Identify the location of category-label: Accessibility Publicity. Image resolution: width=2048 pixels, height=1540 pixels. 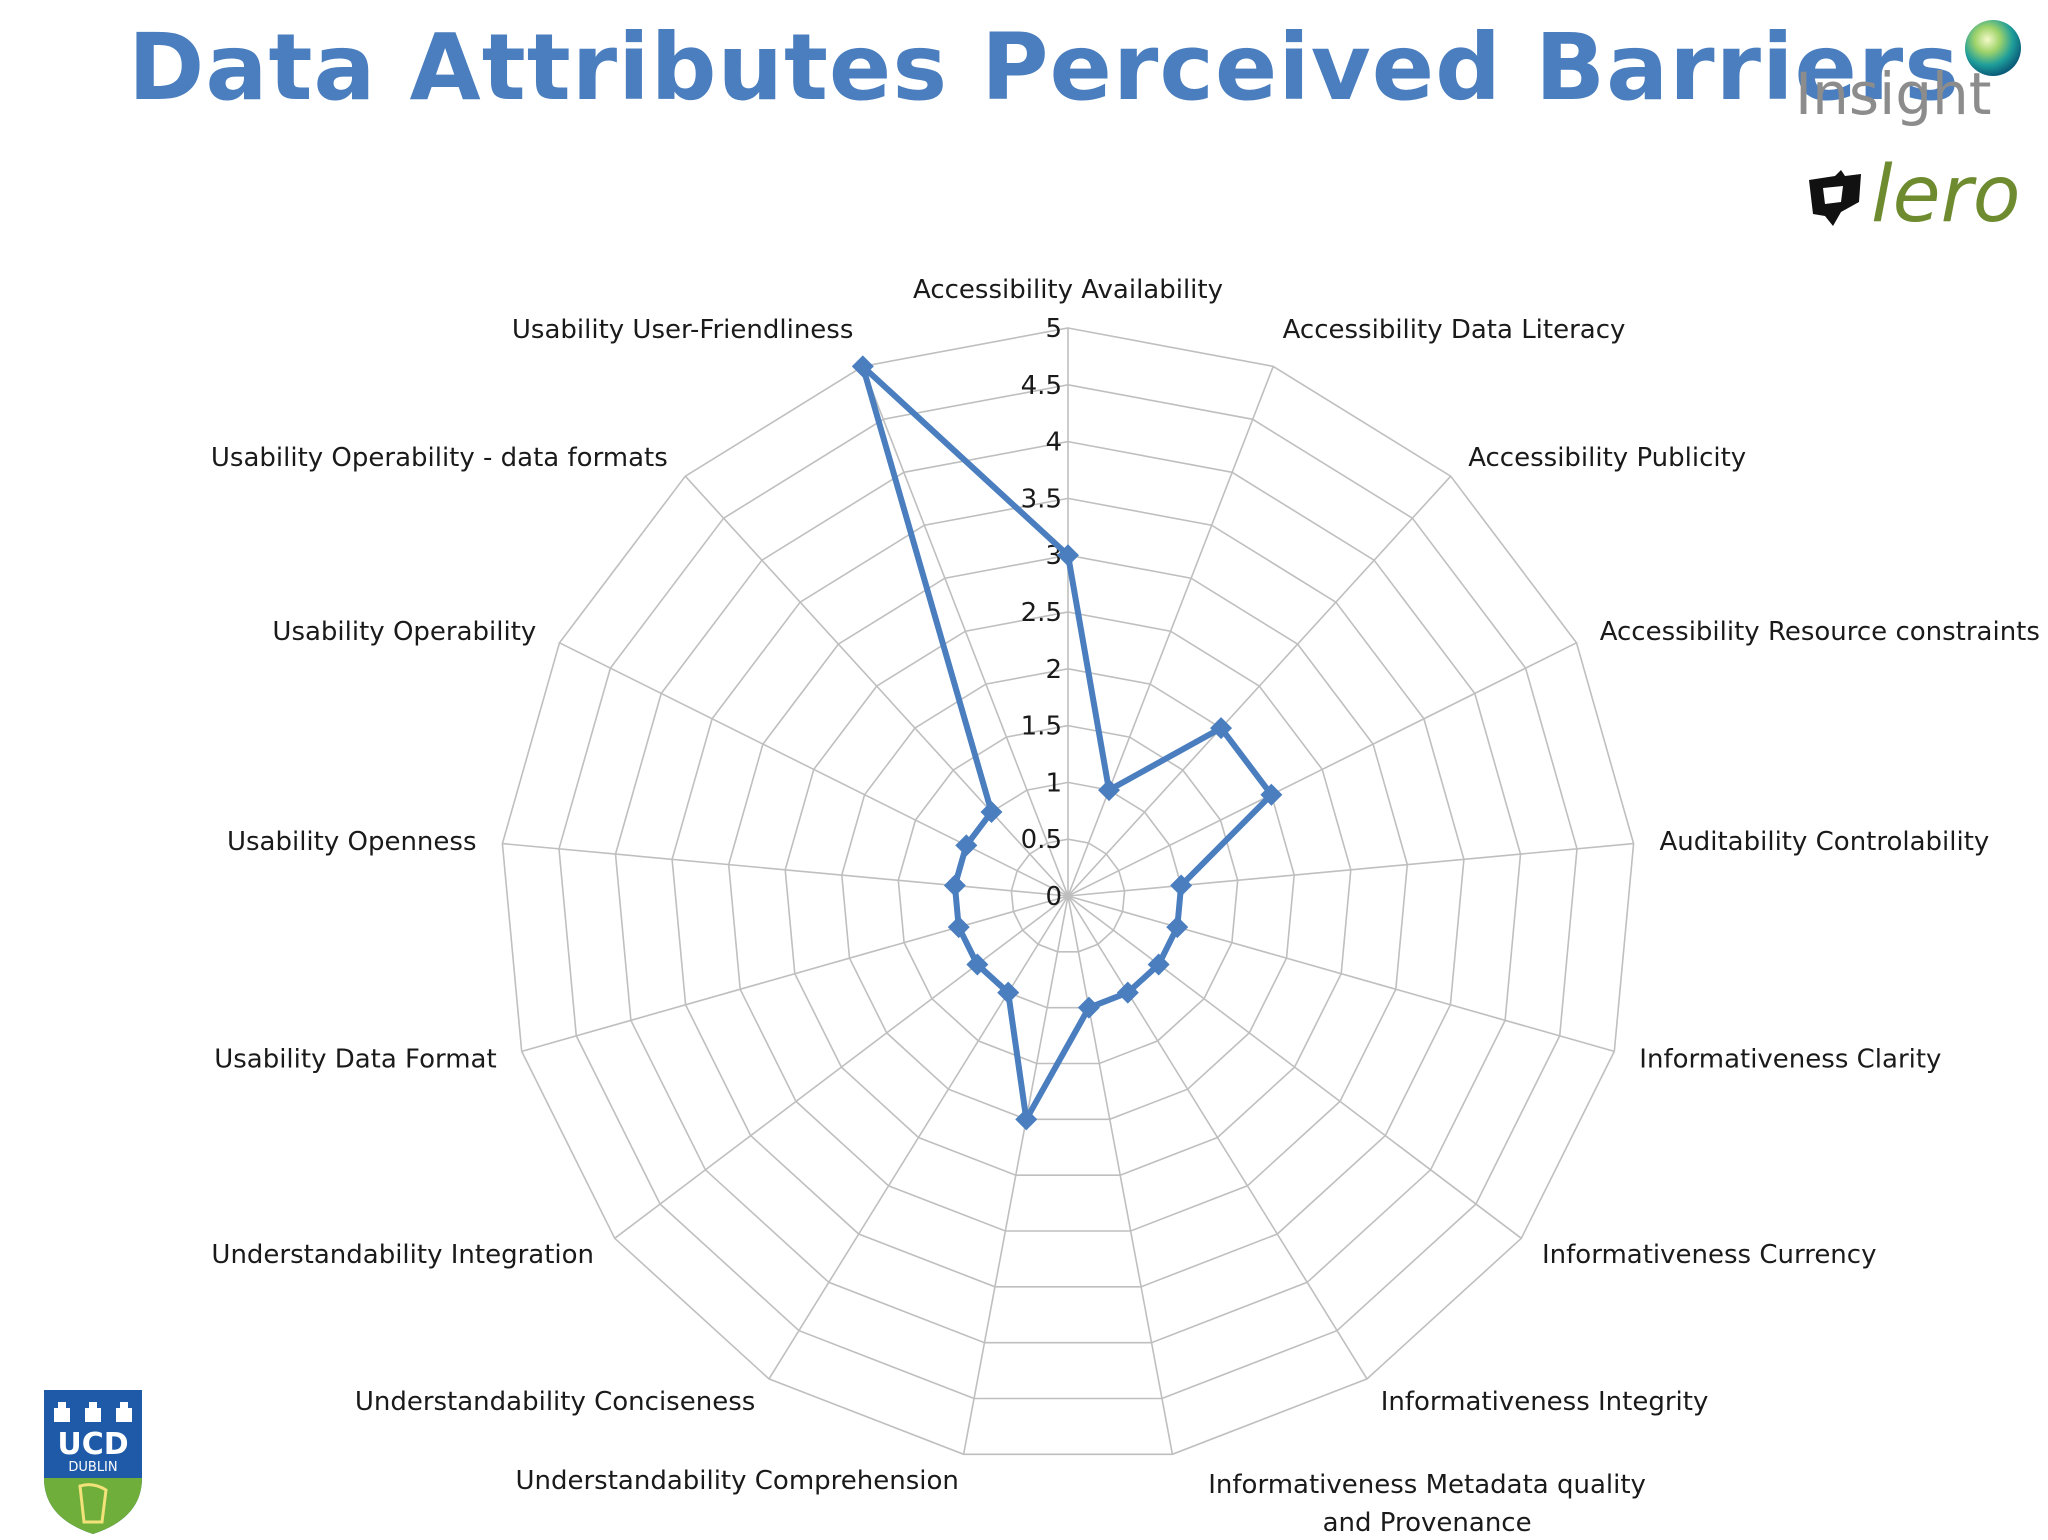
(1607, 458).